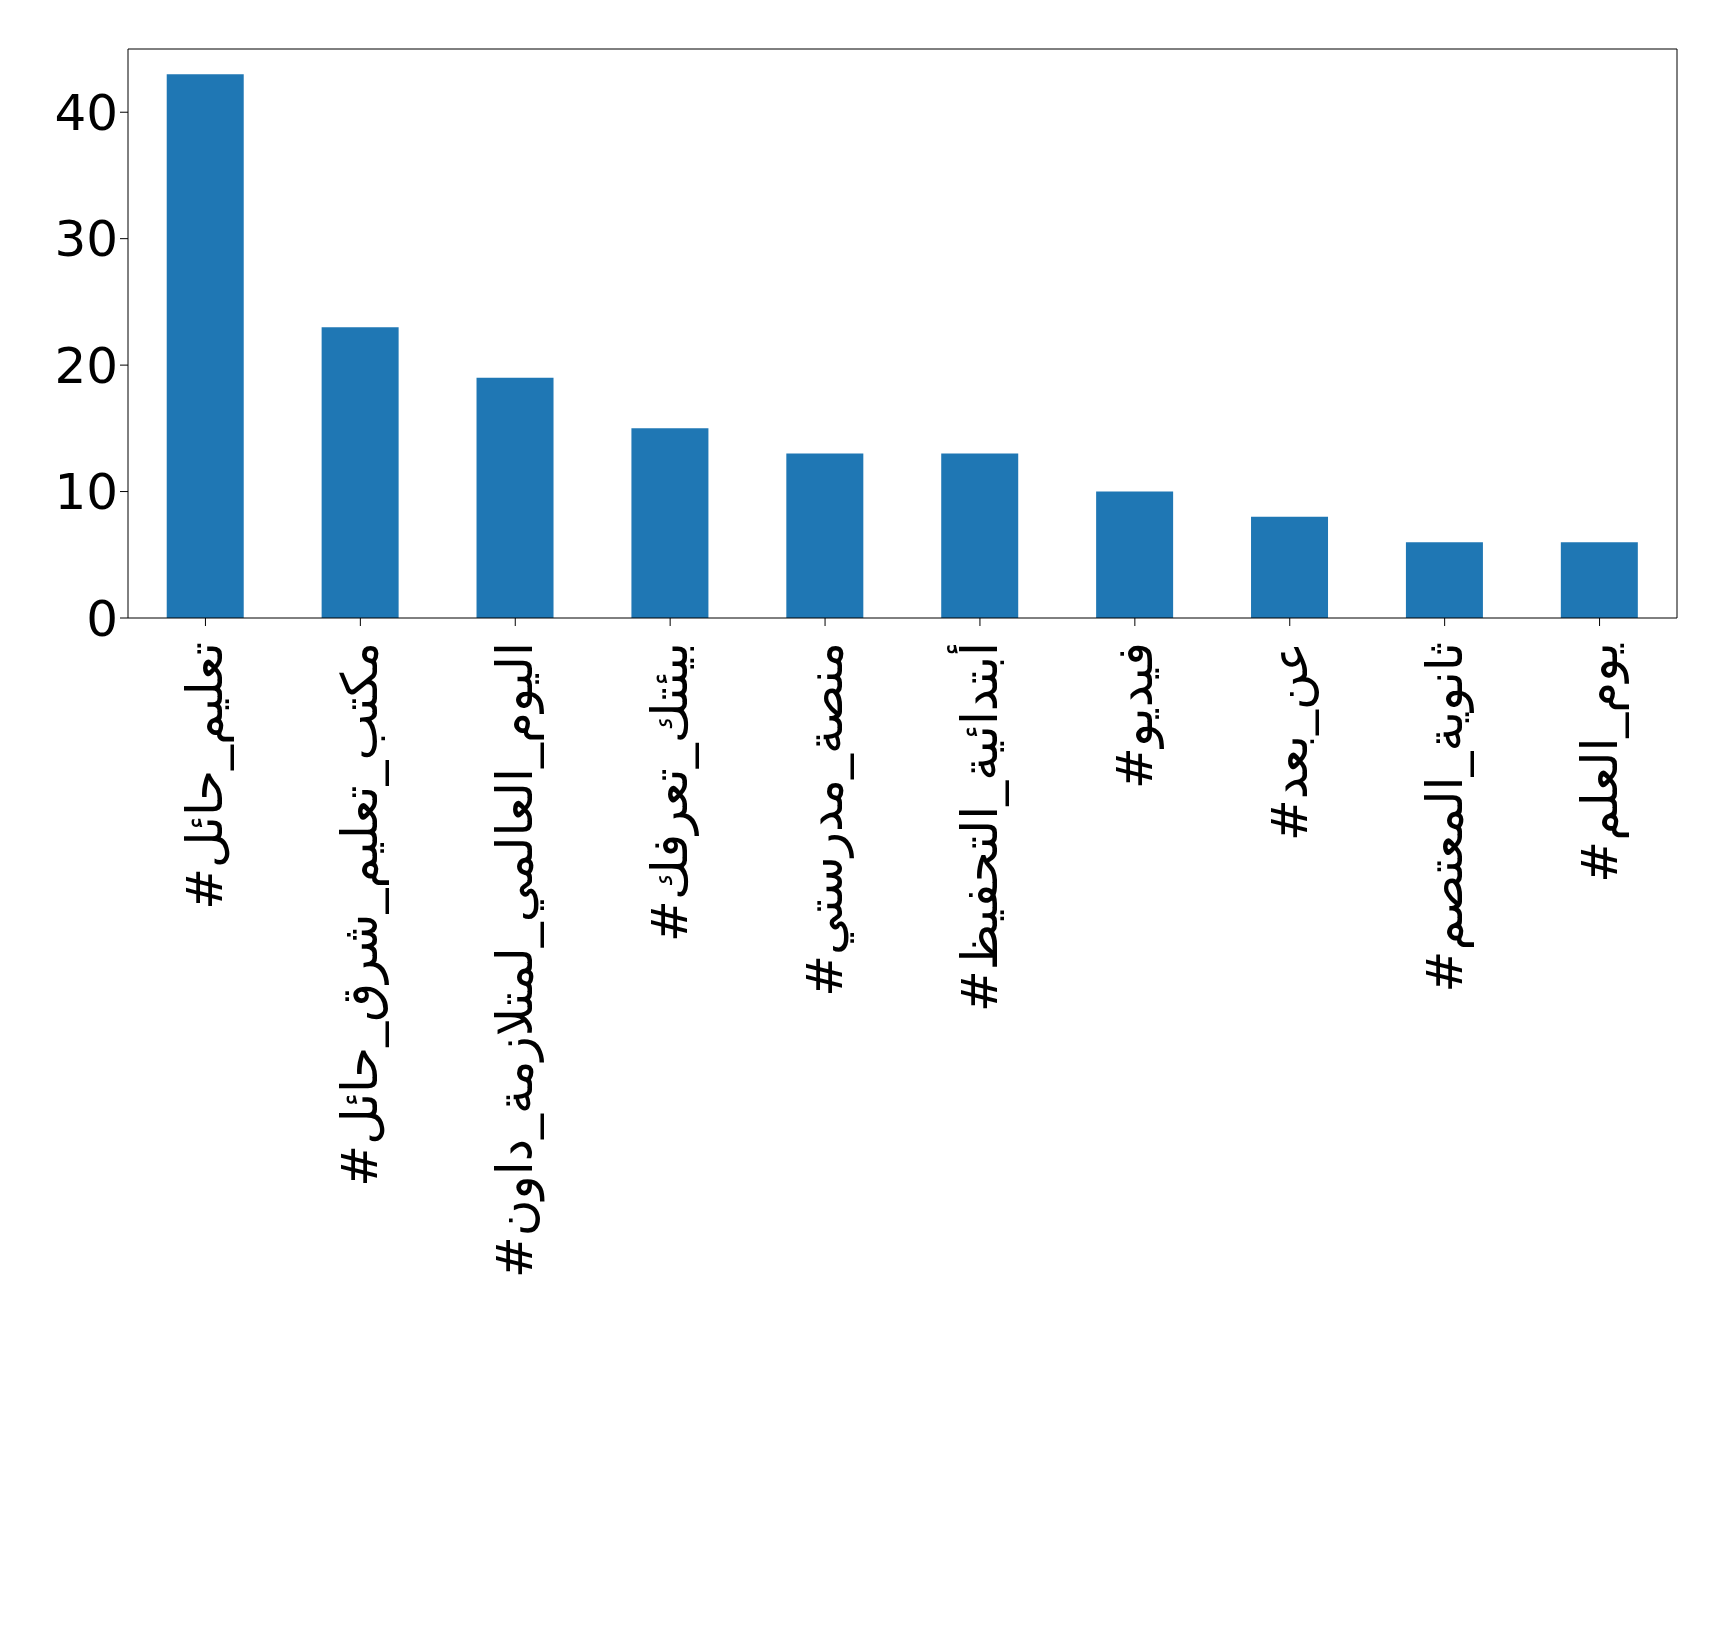 This screenshot has width=1719, height=1634. What do you see at coordinates (1444, 817) in the screenshot?
I see `x-tick-label: #ثانوية_المعتصم` at bounding box center [1444, 817].